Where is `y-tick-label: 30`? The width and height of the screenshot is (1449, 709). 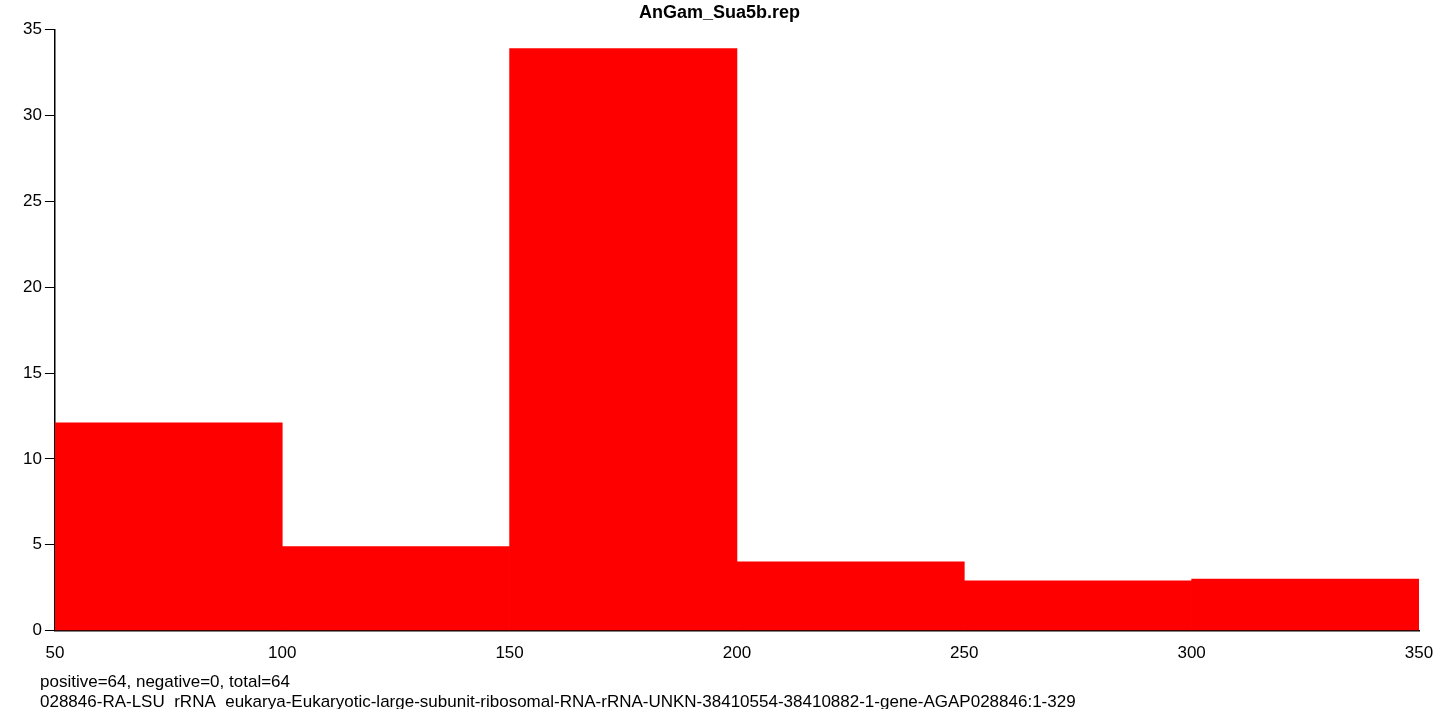
y-tick-label: 30 is located at coordinates (32, 115).